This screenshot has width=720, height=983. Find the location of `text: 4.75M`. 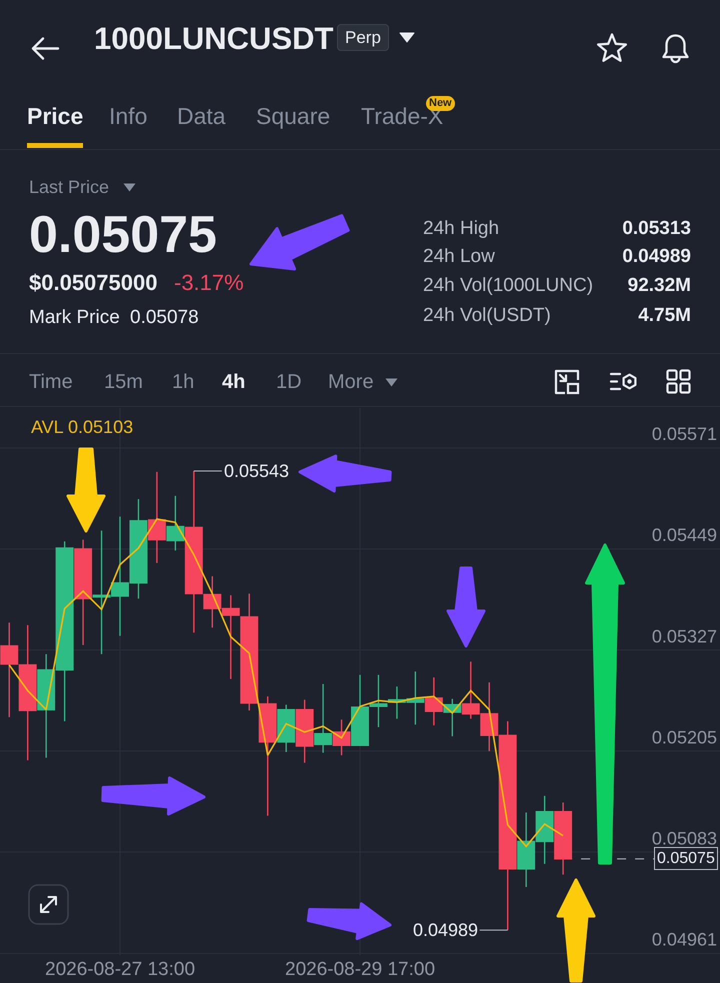

text: 4.75M is located at coordinates (664, 315).